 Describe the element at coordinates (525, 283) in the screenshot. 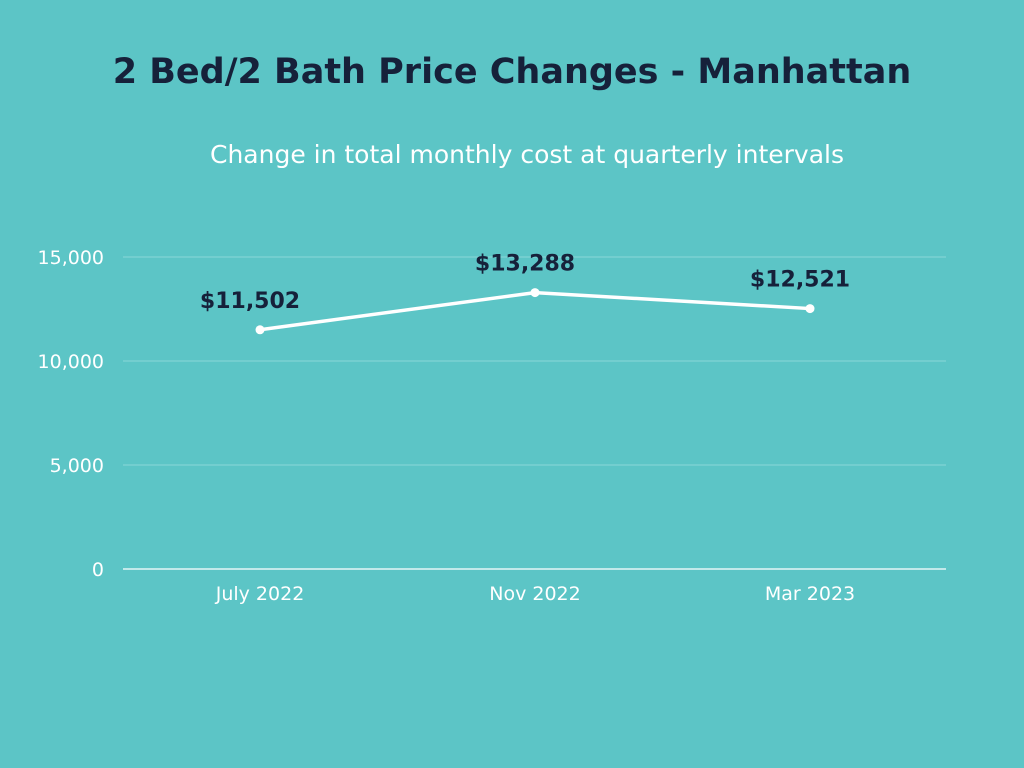

I see `data-labels: $11,502 $13,288 $12,521` at that location.